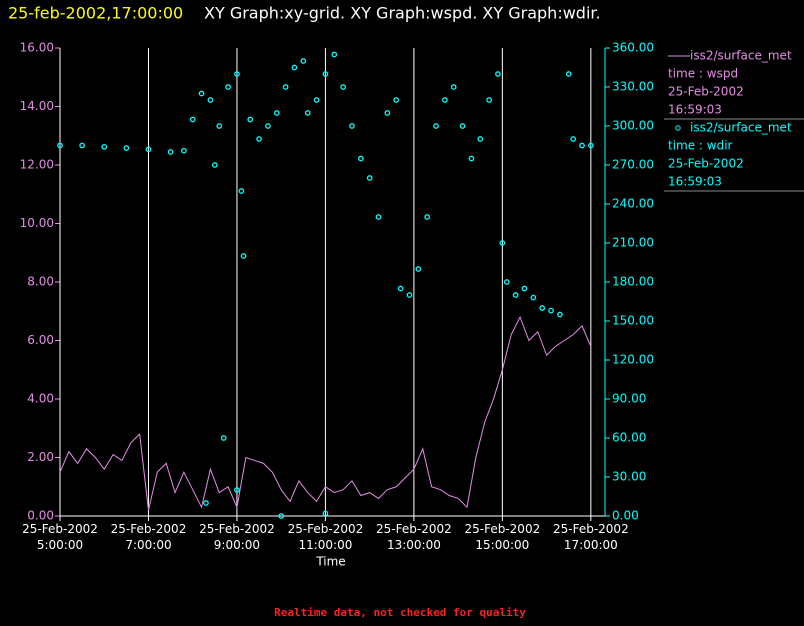 Image resolution: width=804 pixels, height=626 pixels. Describe the element at coordinates (414, 537) in the screenshot. I see `x-tick-label: 25-Feb-2002 13:00:00` at that location.